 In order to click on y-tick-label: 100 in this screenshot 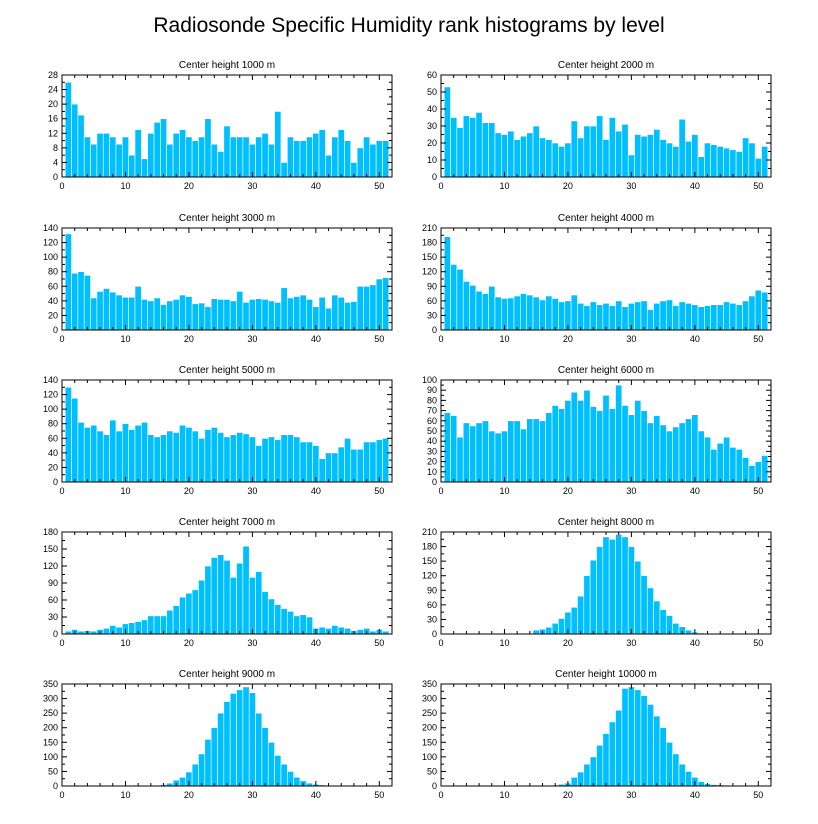, I will do `click(50, 257)`.